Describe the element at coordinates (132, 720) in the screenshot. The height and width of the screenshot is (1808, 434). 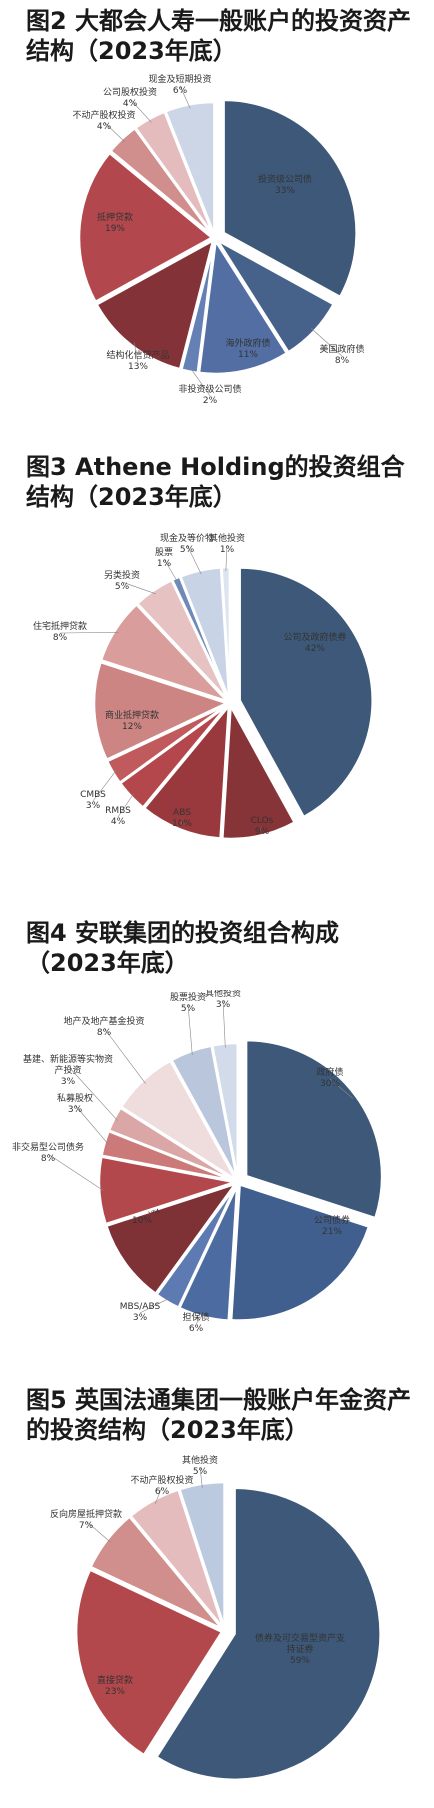
I see `slice-label: 商业抵押贷款 12%` at that location.